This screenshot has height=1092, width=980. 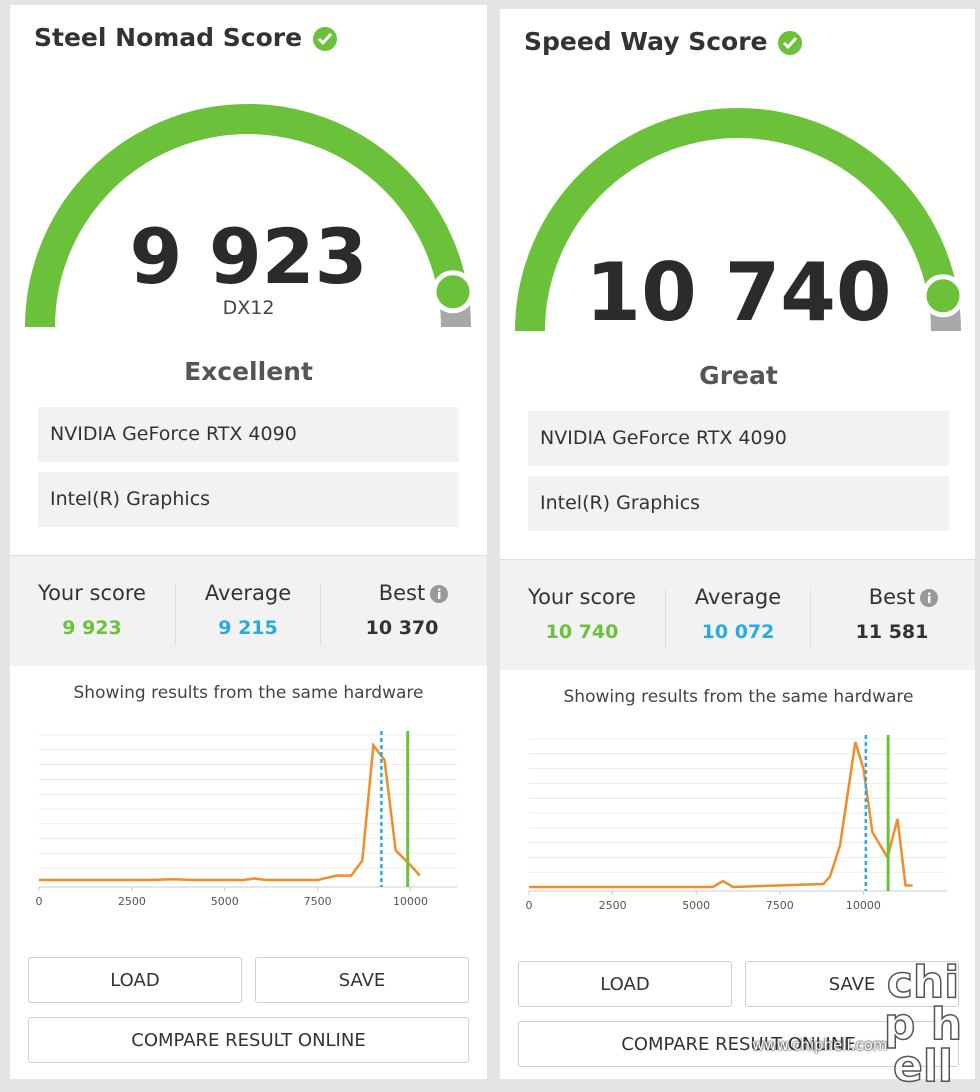 What do you see at coordinates (248, 308) in the screenshot?
I see `api-label: DX12` at bounding box center [248, 308].